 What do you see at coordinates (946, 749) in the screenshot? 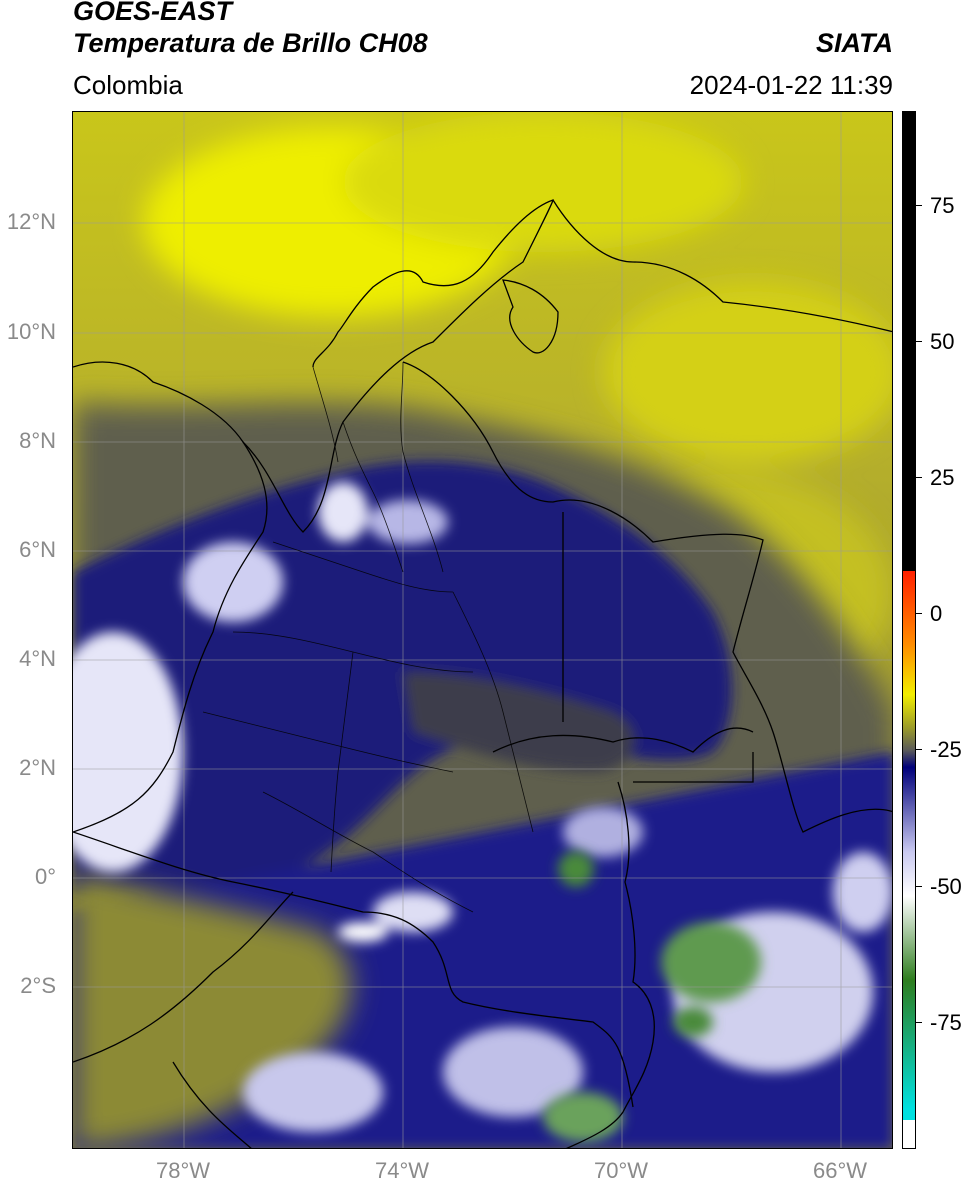
I see `colorbar-label: -25` at bounding box center [946, 749].